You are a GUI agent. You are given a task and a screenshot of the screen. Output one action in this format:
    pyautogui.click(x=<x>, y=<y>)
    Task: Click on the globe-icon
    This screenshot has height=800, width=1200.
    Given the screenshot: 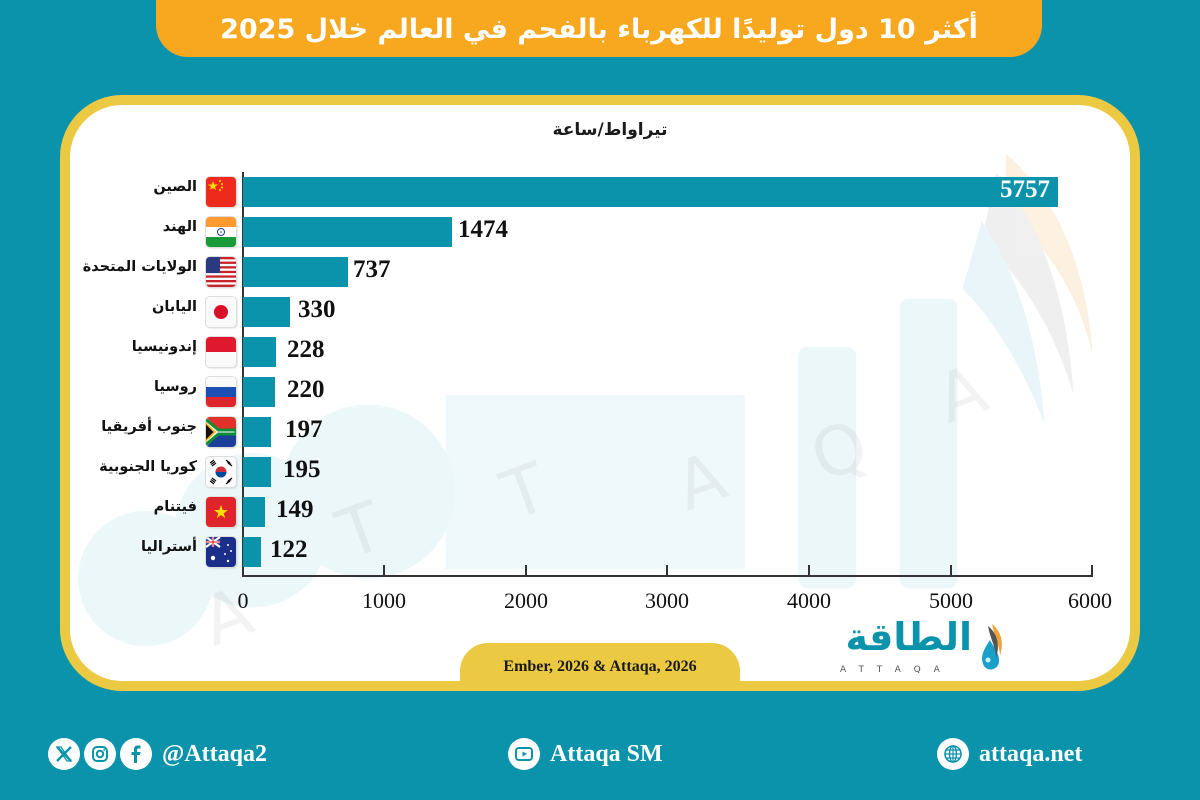 What is the action you would take?
    pyautogui.click(x=953, y=754)
    